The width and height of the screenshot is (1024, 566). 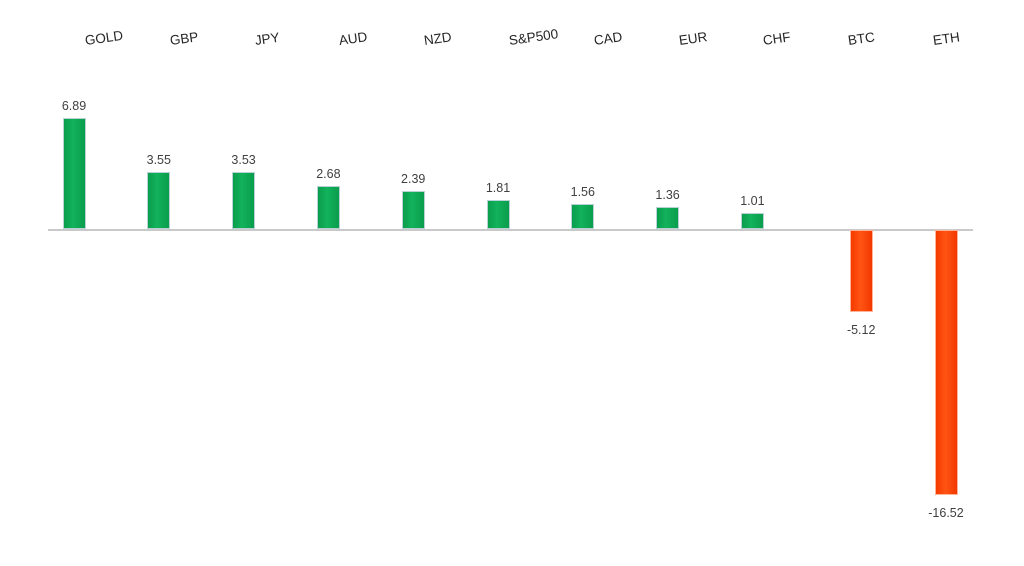 I want to click on category-label: JPY, so click(x=267, y=38).